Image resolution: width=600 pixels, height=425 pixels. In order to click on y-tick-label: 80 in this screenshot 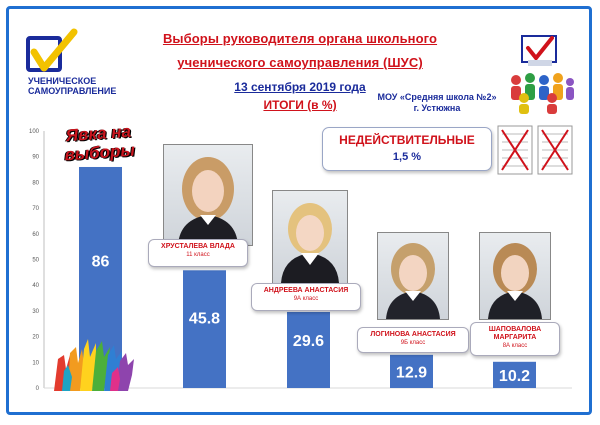, I will do `click(35, 183)`.